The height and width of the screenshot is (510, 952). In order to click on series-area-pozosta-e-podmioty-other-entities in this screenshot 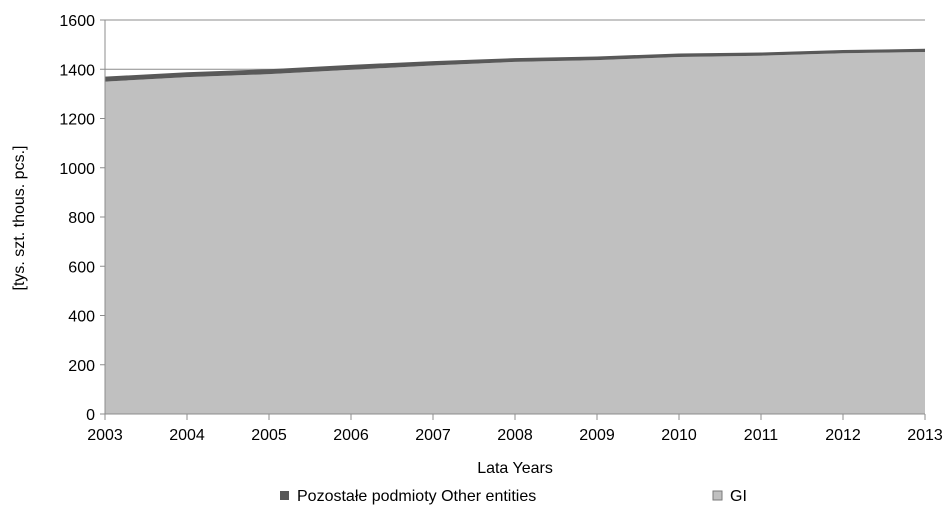, I will do `click(515, 65)`.